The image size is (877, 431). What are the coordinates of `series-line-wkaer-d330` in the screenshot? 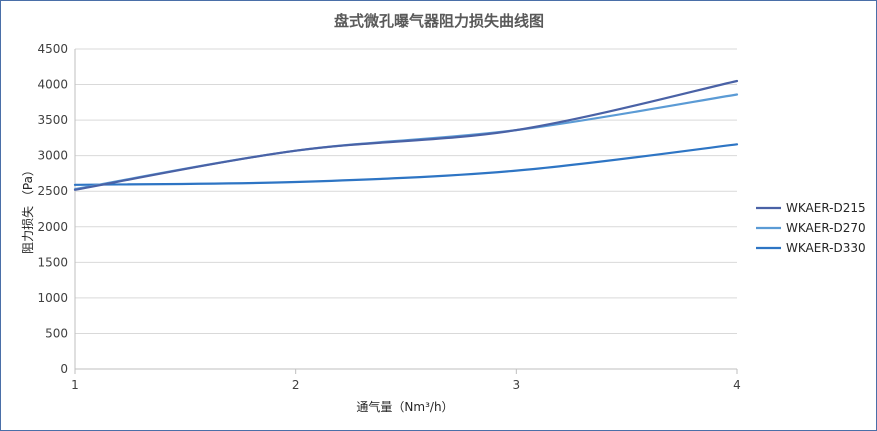 It's located at (406, 164).